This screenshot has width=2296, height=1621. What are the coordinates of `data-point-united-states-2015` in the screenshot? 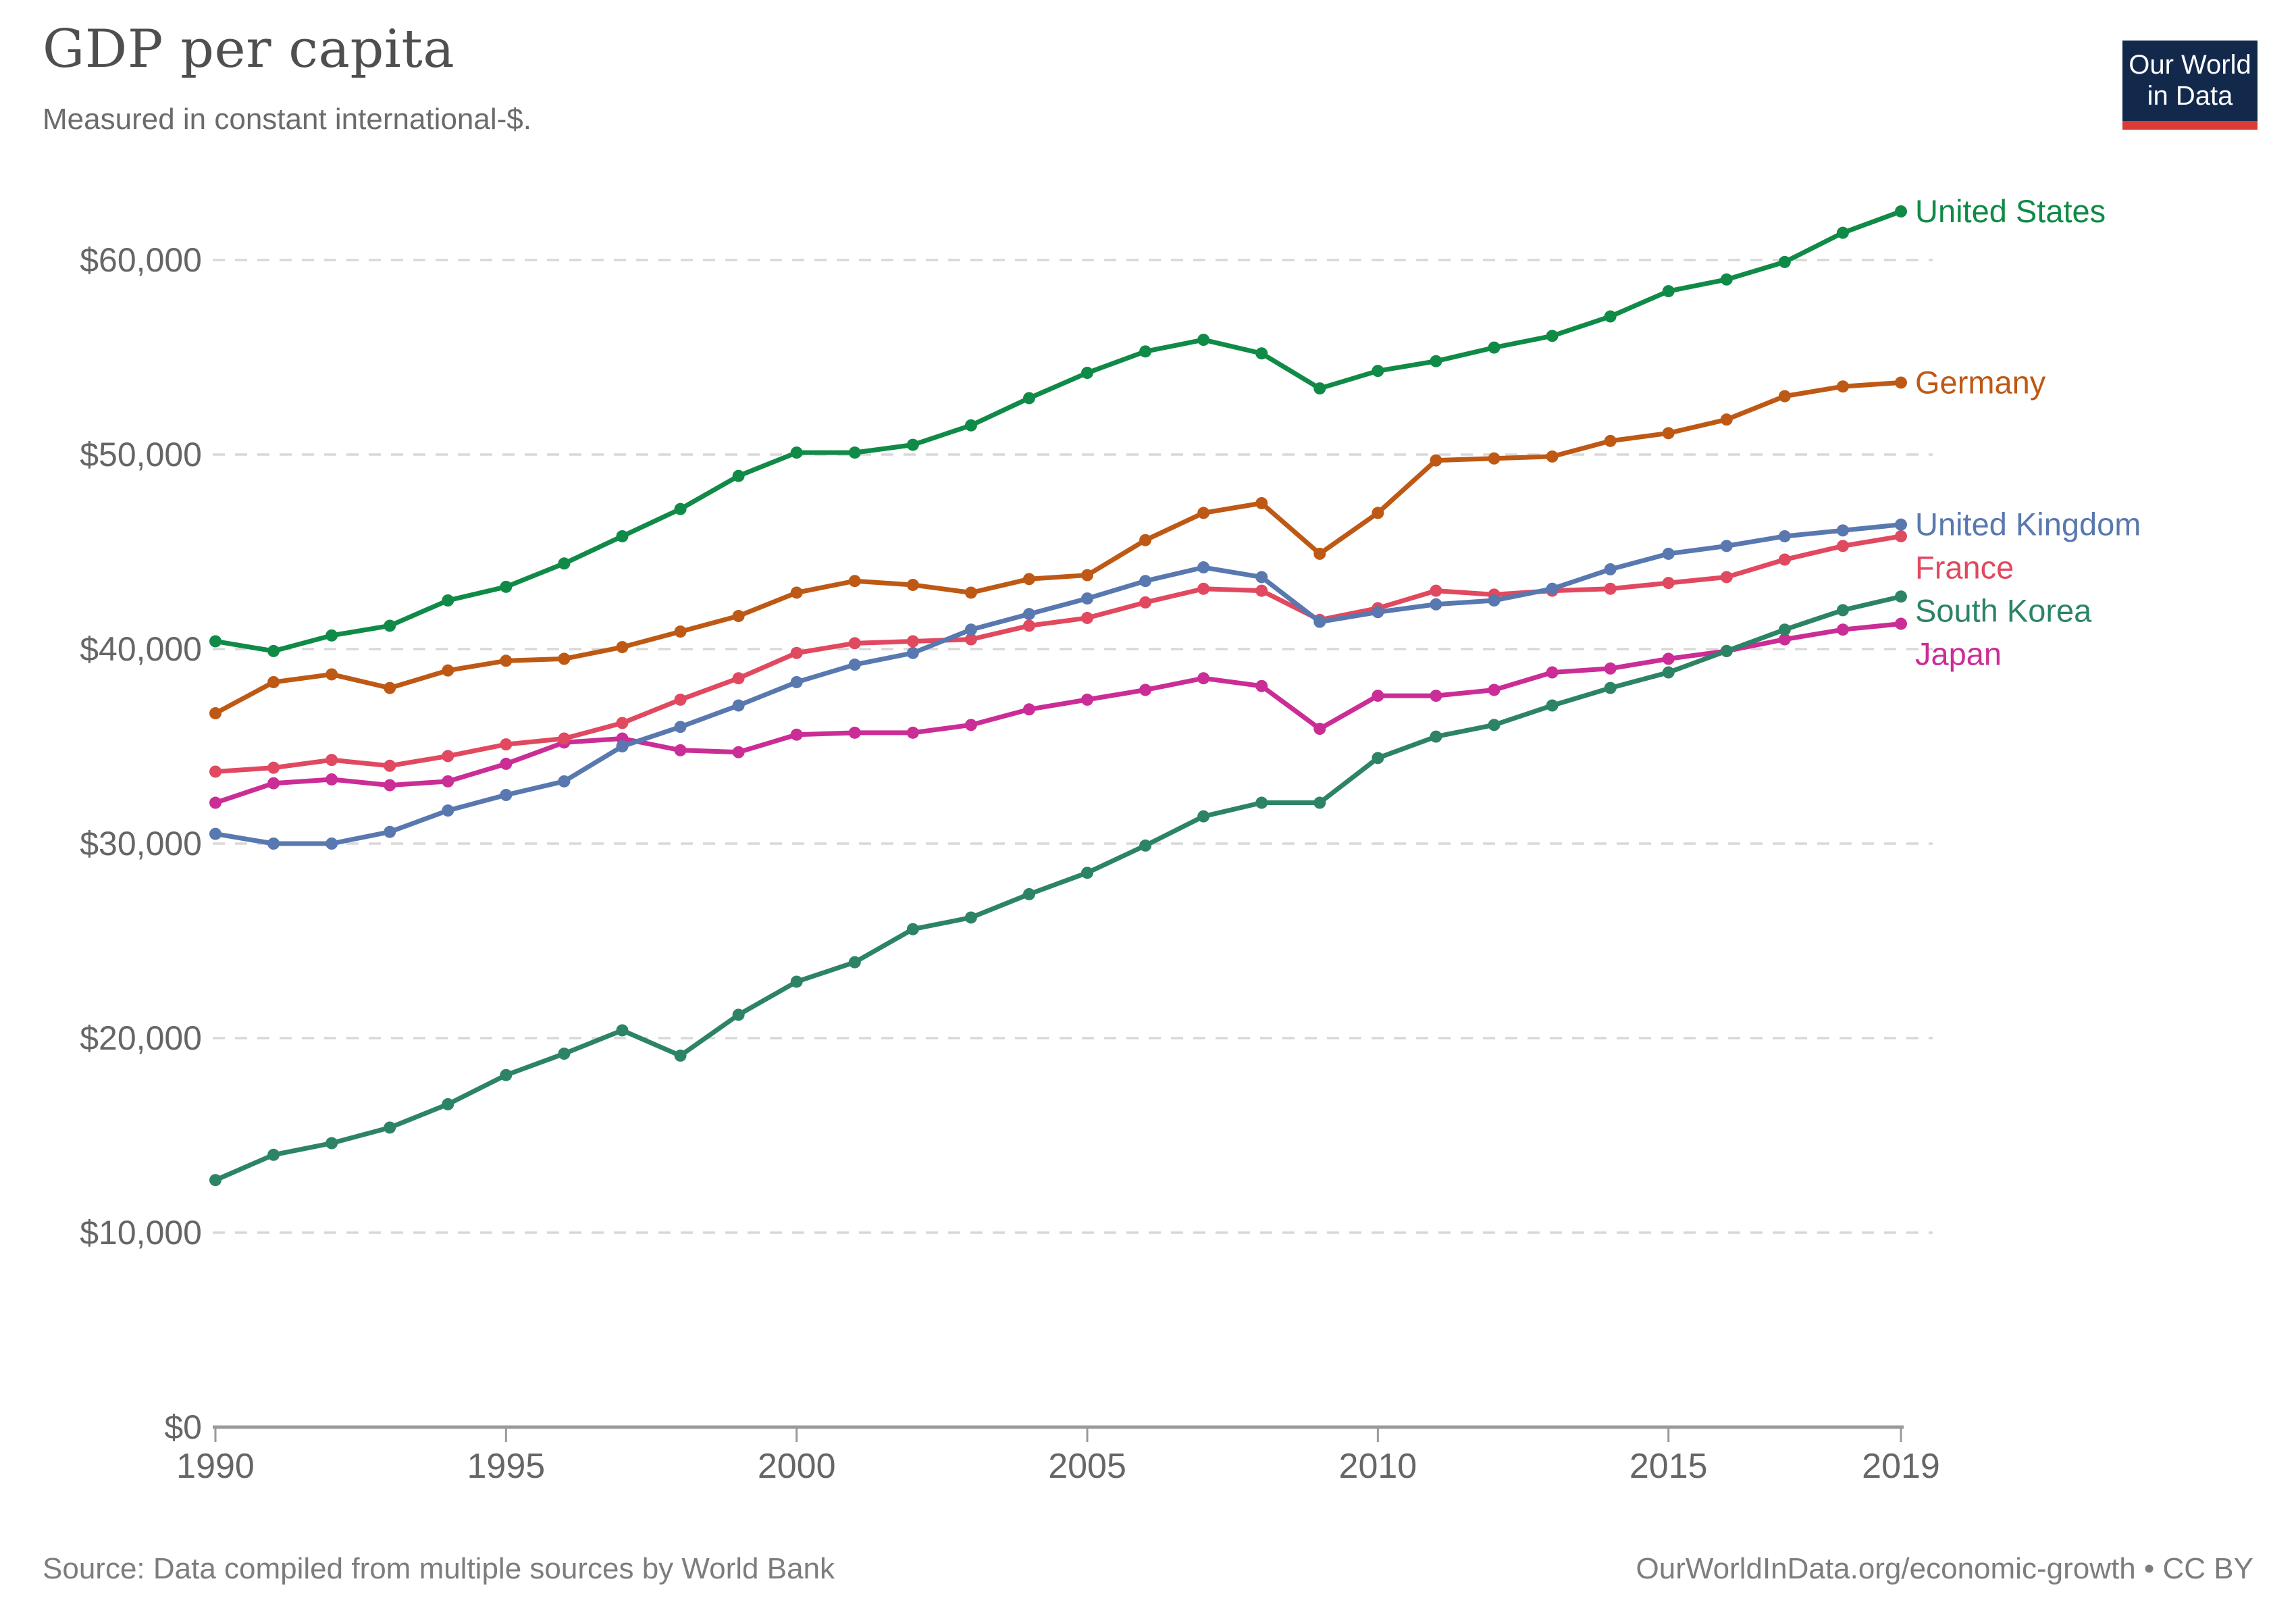 It's located at (1668, 291).